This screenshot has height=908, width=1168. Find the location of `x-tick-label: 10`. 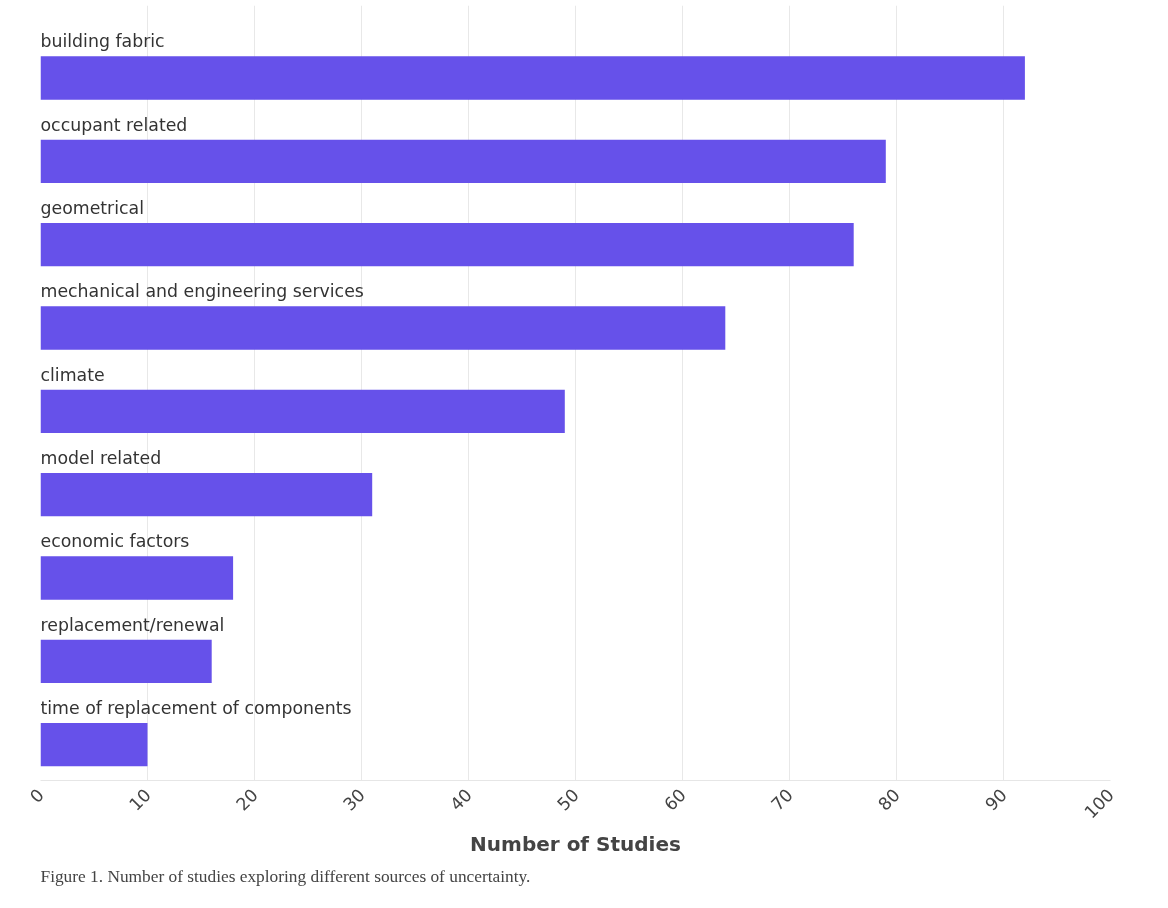

x-tick-label: 10 is located at coordinates (140, 799).